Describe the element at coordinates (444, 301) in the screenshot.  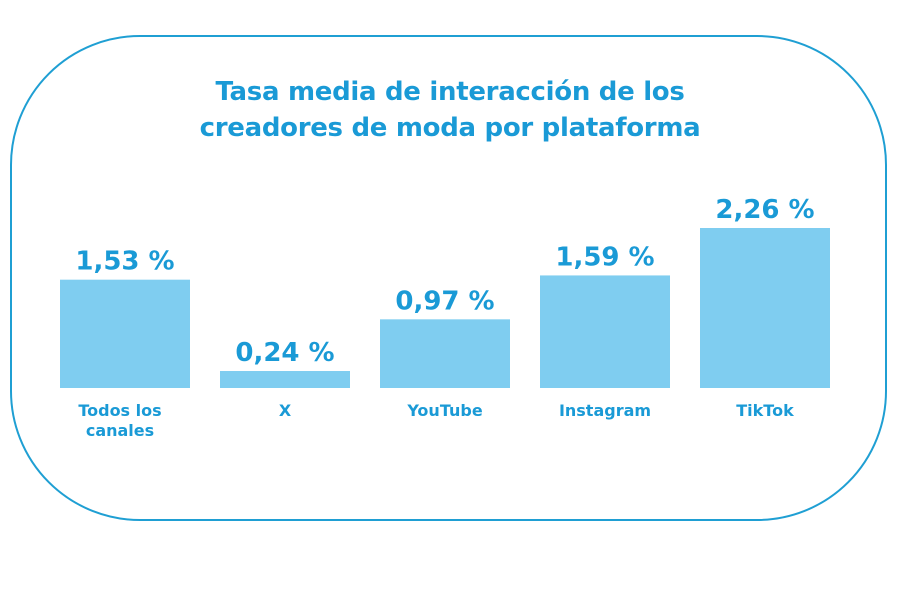
I see `value-label: 0,97 %` at that location.